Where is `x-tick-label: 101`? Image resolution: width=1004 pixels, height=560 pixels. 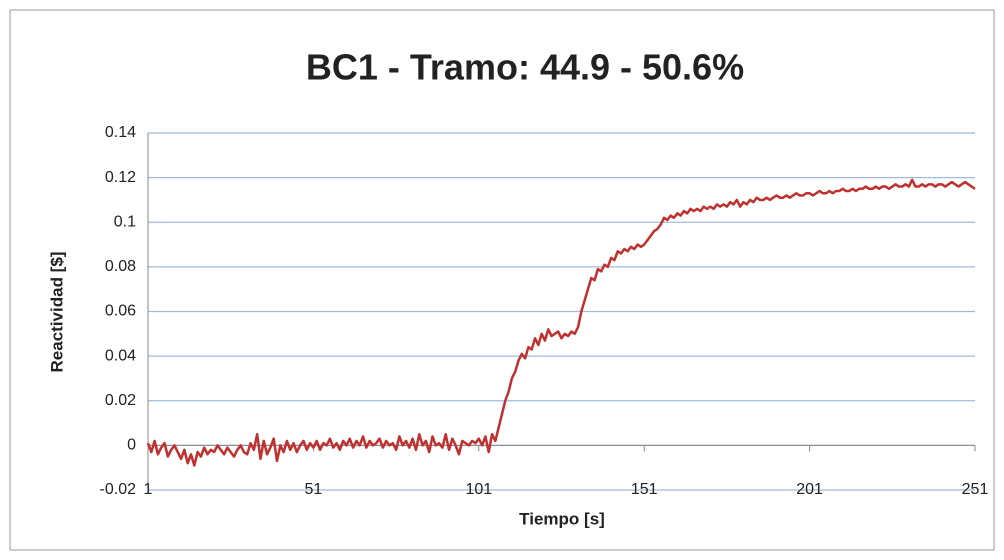 x-tick-label: 101 is located at coordinates (478, 489).